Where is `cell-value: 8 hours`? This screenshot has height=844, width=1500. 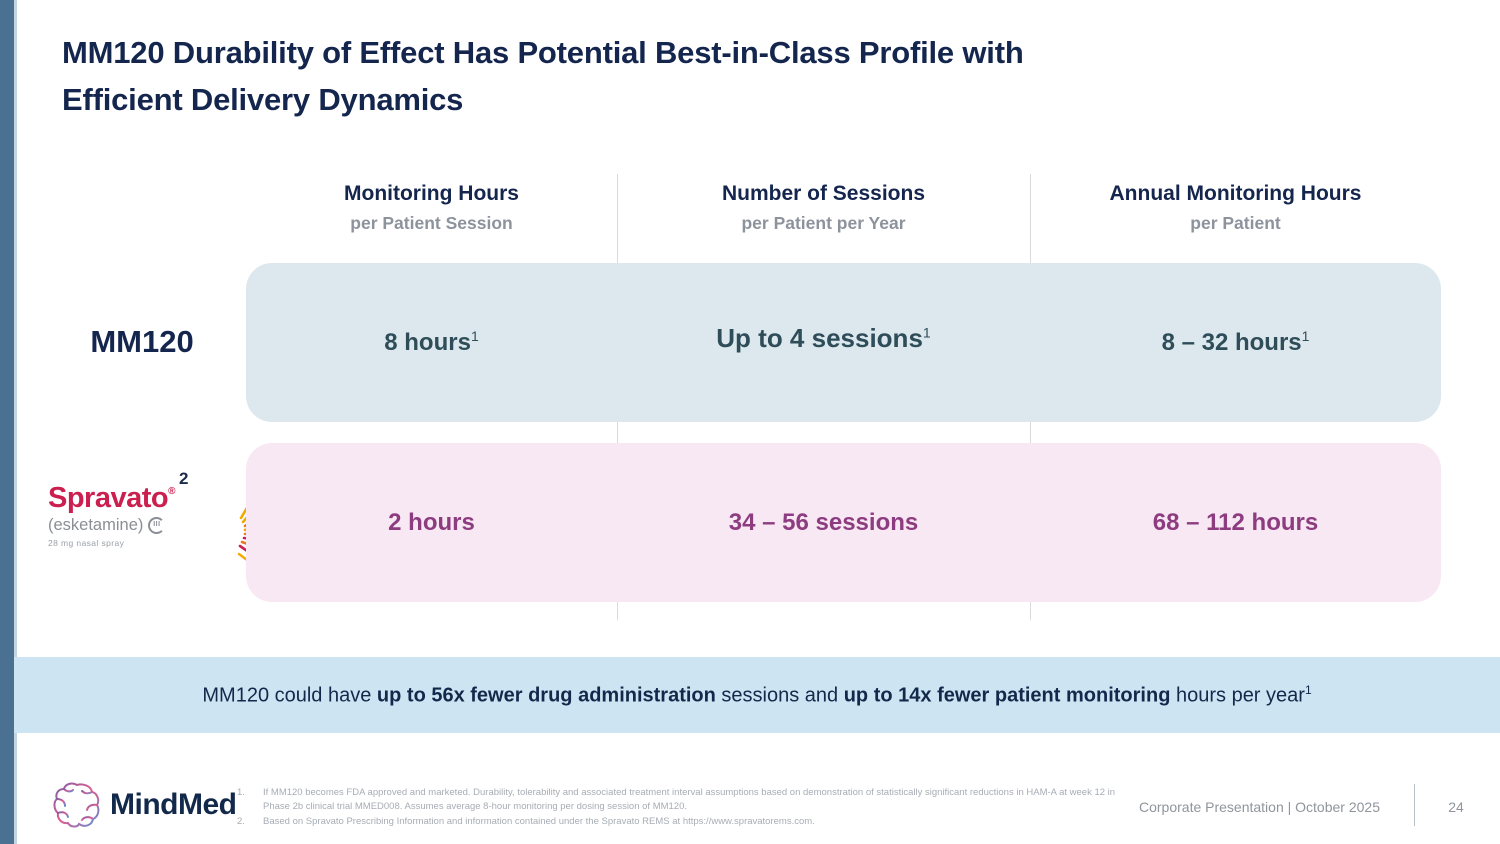
cell-value: 8 hours is located at coordinates (427, 342).